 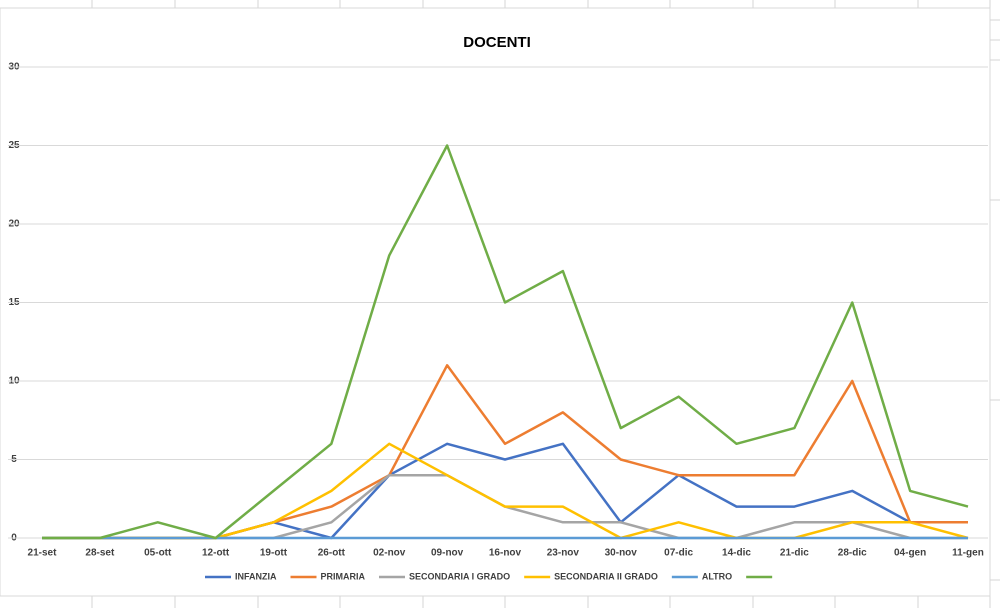 What do you see at coordinates (158, 553) in the screenshot?
I see `x-tick-label: 05-ott` at bounding box center [158, 553].